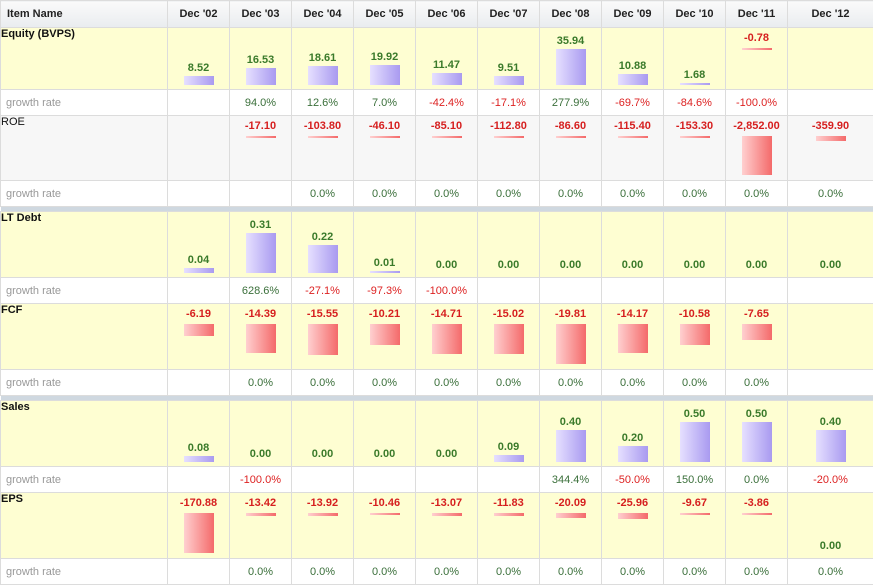 The width and height of the screenshot is (873, 585). Describe the element at coordinates (261, 245) in the screenshot. I see `metric-cell: 0.31` at that location.